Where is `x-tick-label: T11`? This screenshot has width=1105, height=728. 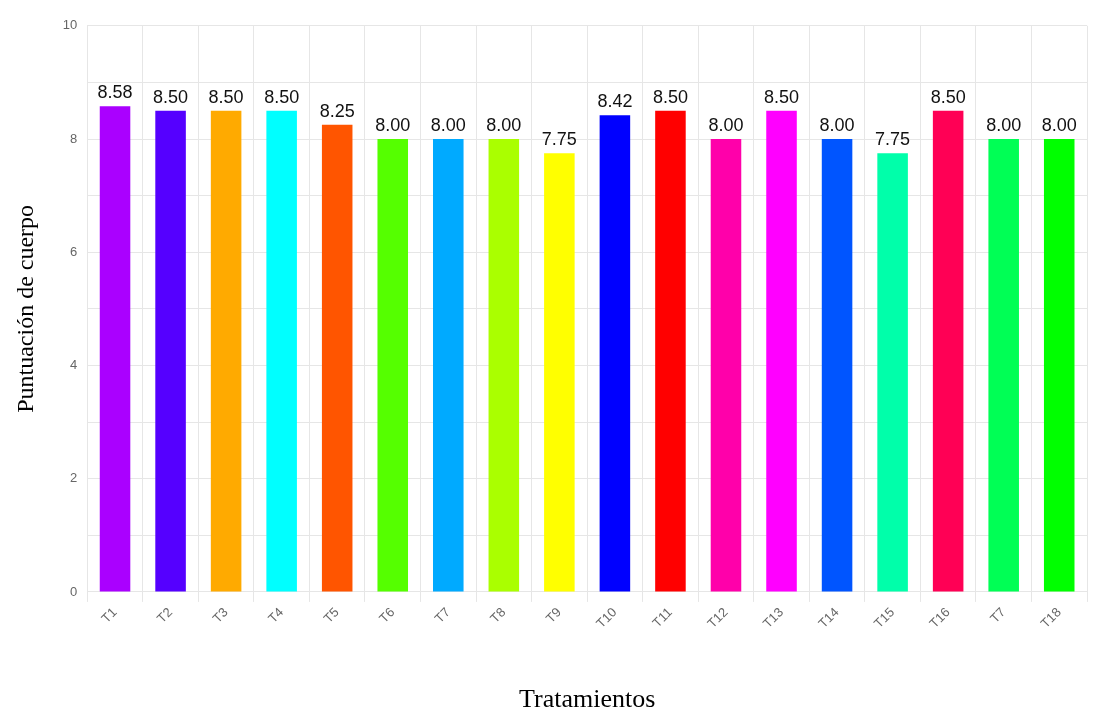
x-tick-label: T11 is located at coordinates (662, 617).